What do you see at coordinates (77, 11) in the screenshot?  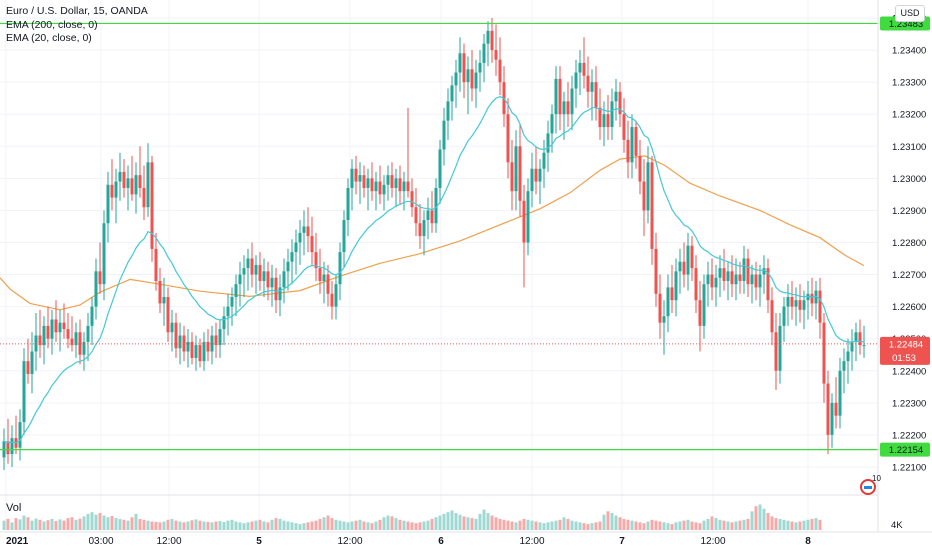 I see `legend-symbol: Euro / U.S. Dollar, 15, OANDA` at bounding box center [77, 11].